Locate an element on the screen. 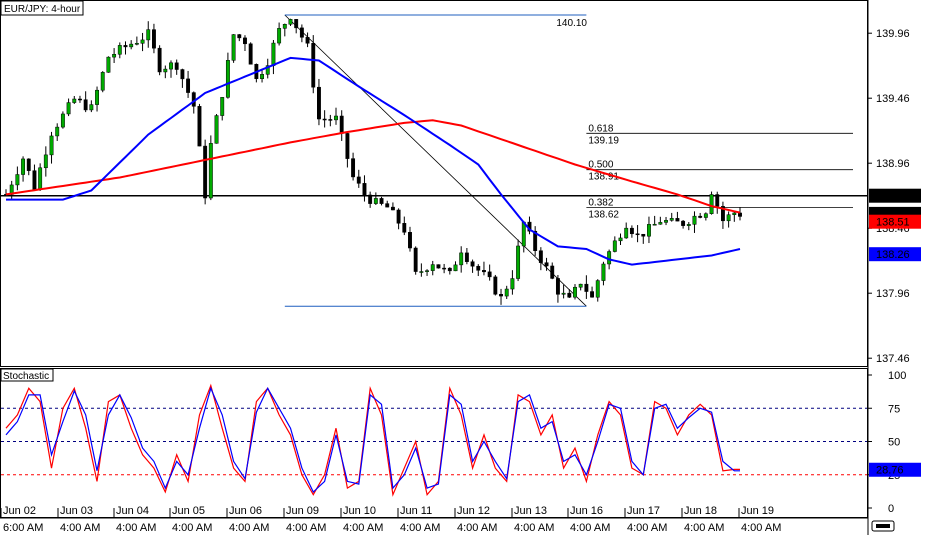  fib-value-label: 138.91 is located at coordinates (603, 177).